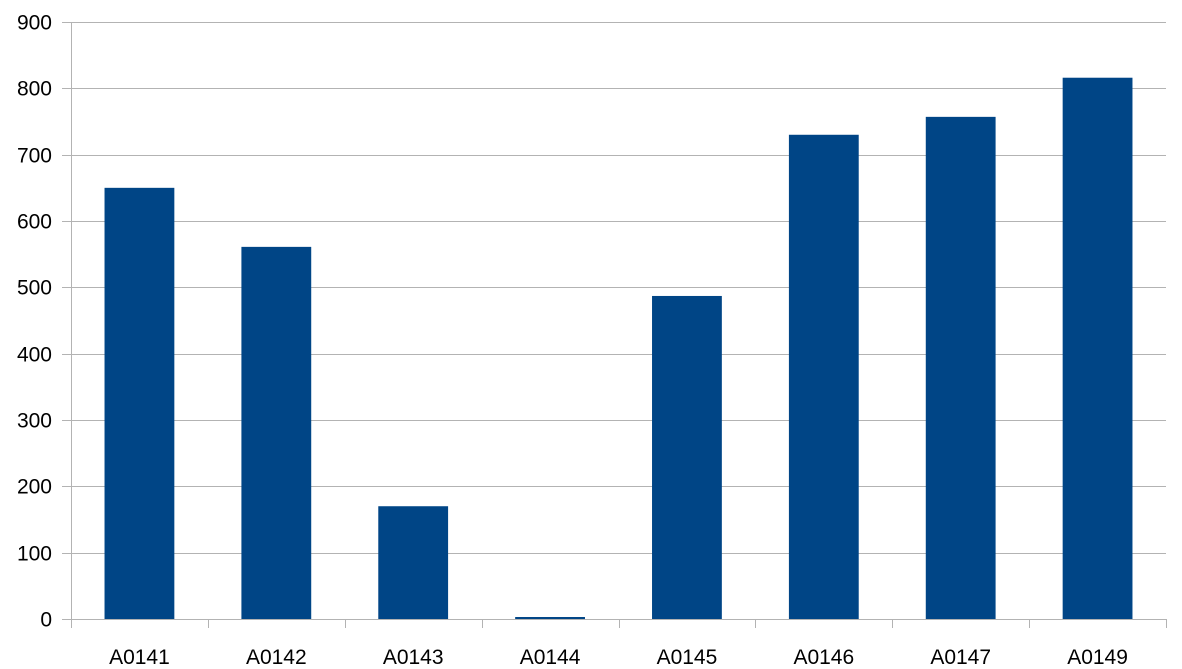 The width and height of the screenshot is (1182, 669). Describe the element at coordinates (823, 376) in the screenshot. I see `bar-a0146` at that location.